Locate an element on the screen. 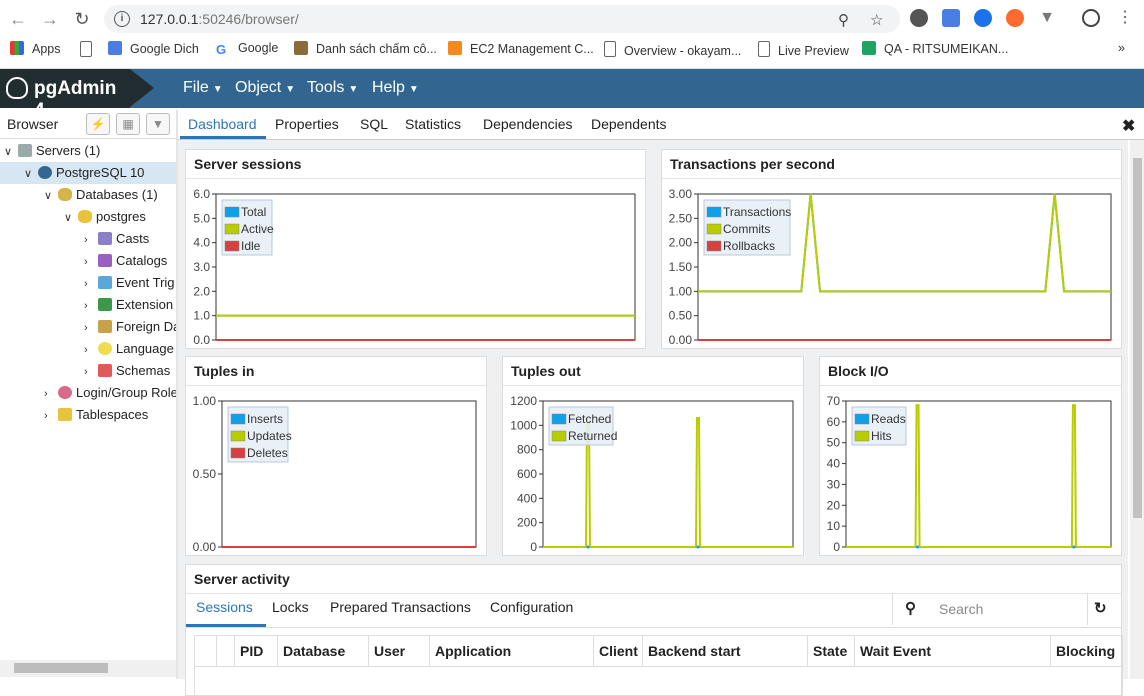 This screenshot has width=1144, height=696. bookmark-live-preview: Live Preview is located at coordinates (803, 49).